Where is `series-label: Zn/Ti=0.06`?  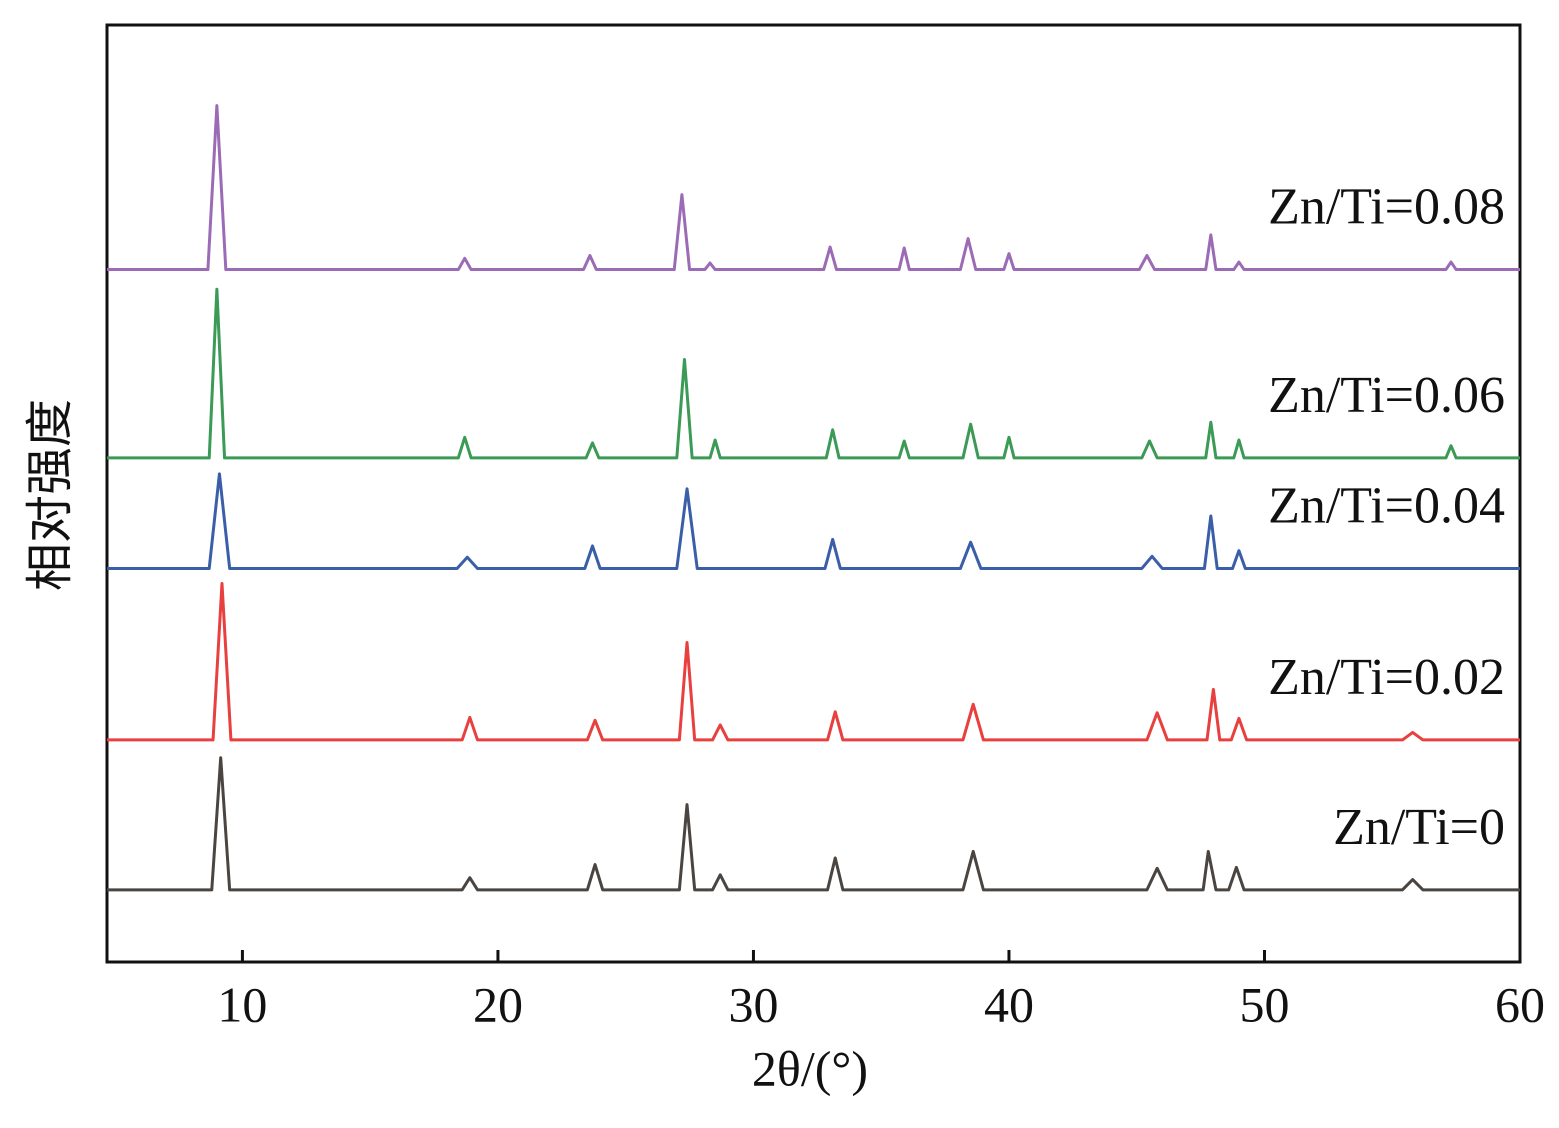 series-label: Zn/Ti=0.06 is located at coordinates (1386, 395).